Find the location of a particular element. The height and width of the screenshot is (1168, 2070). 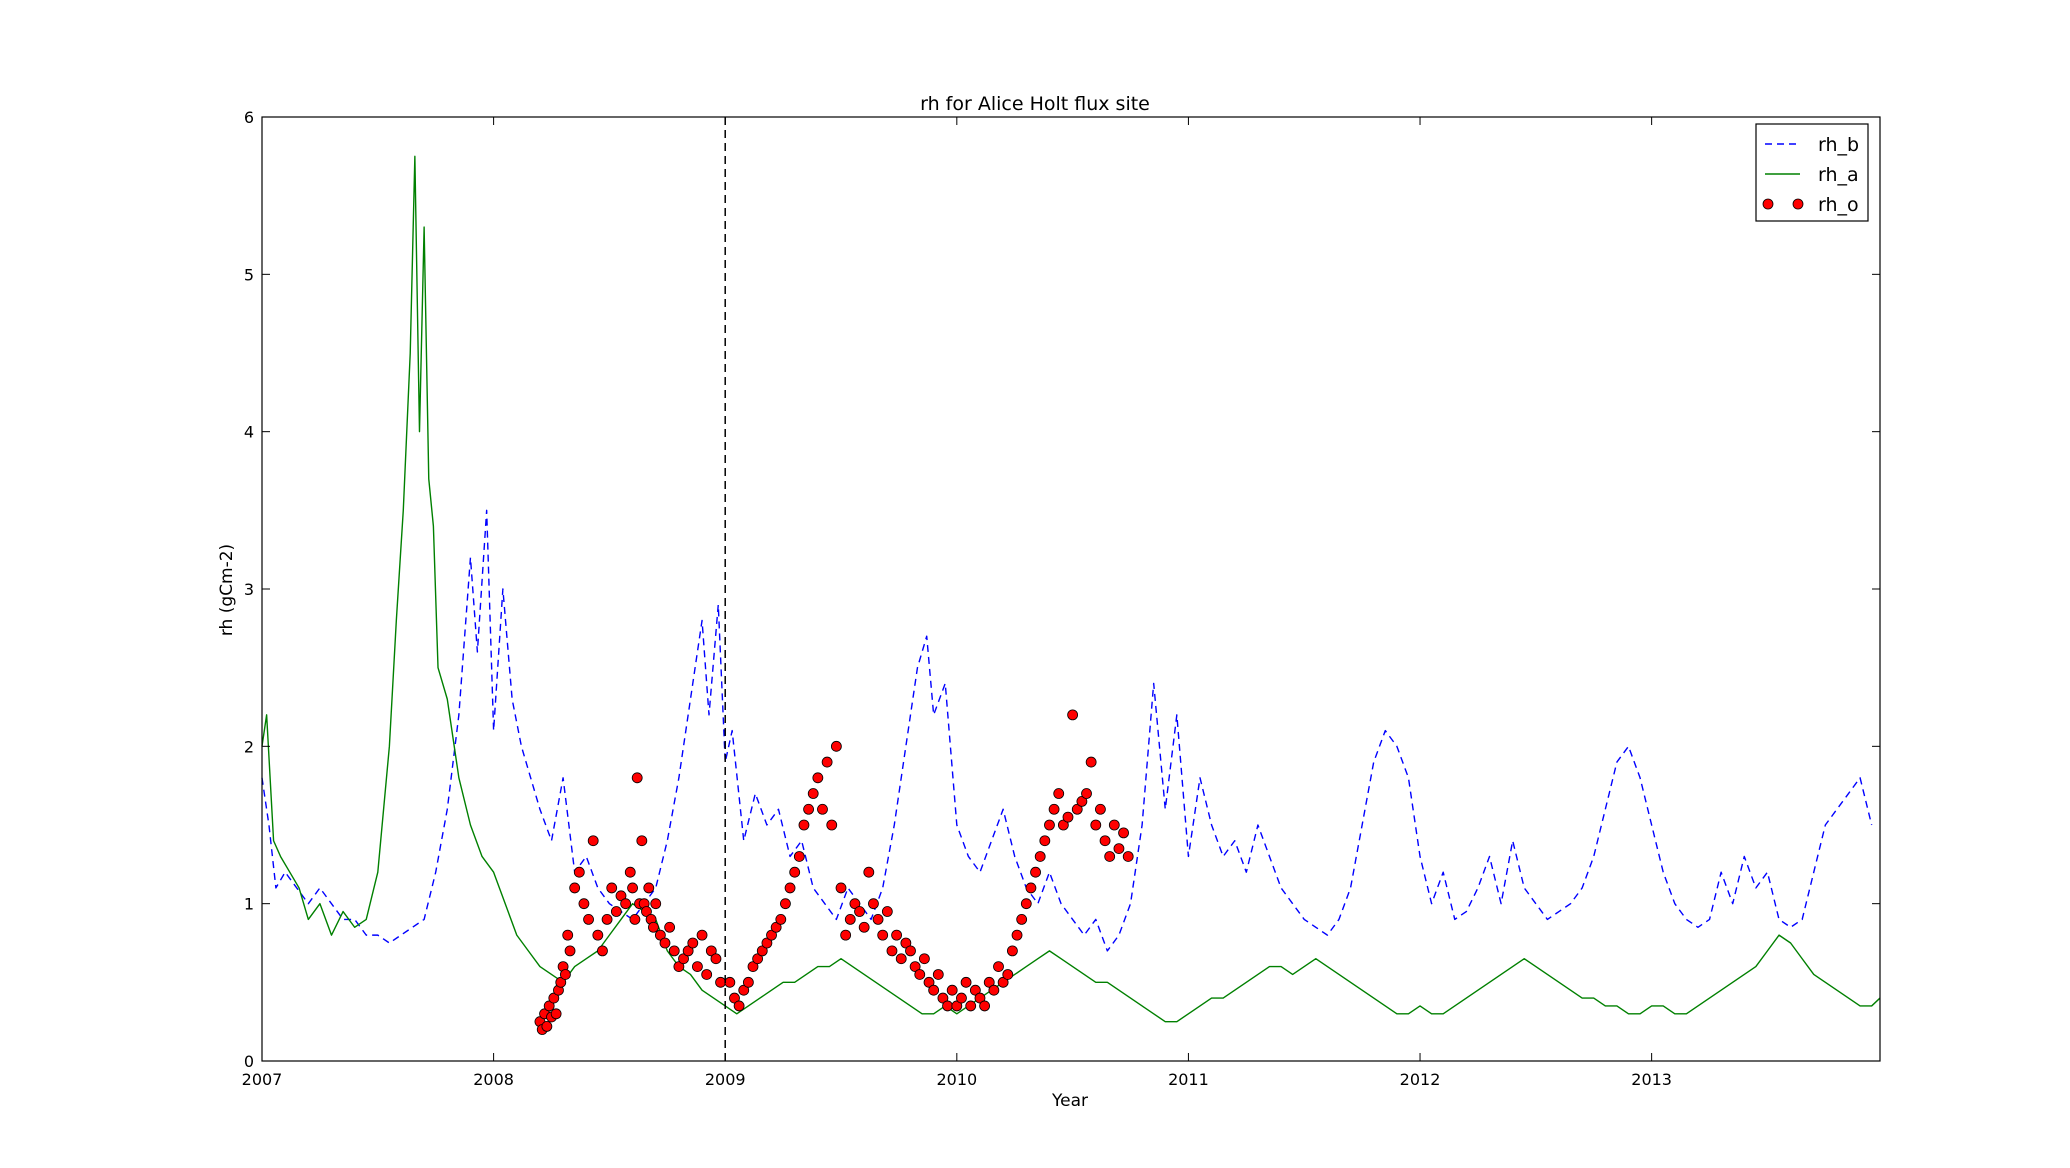

y-tick-label-1: 1 is located at coordinates (249, 904).